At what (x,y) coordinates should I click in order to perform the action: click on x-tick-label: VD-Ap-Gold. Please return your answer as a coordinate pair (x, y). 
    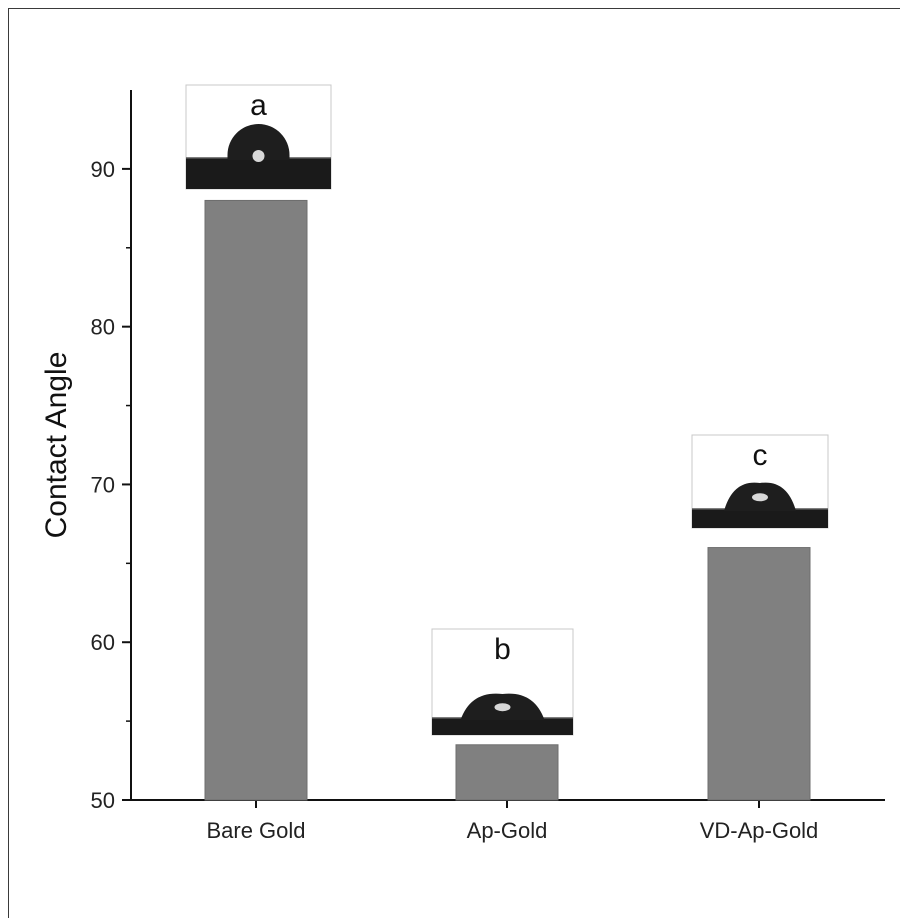
    Looking at the image, I should click on (759, 830).